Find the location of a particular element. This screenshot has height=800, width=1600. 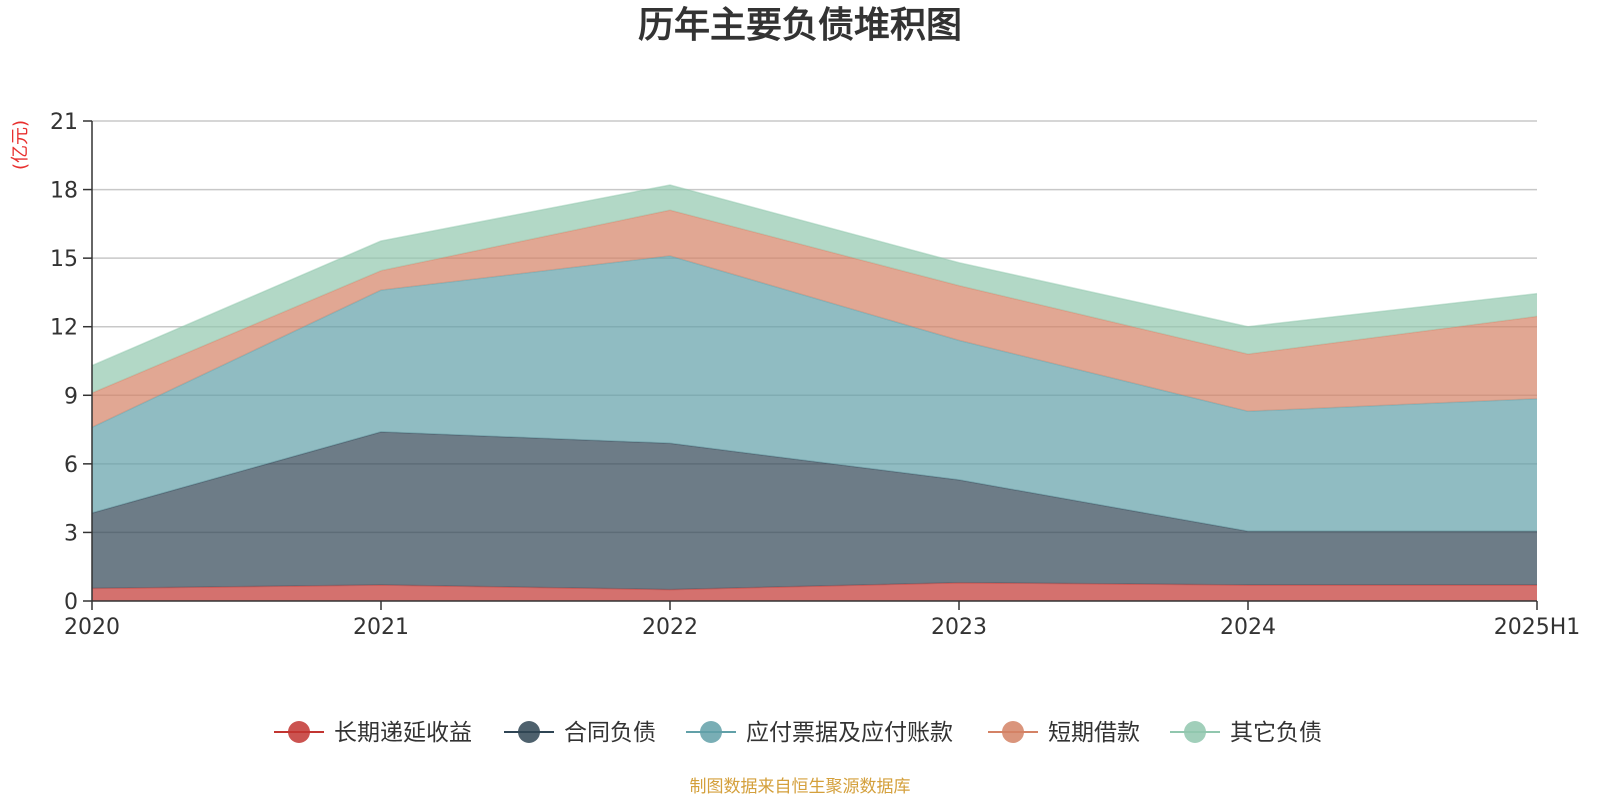

legend: 长期递延收益 合同负债 应付票据及应付账款 短期借款 其它负债 is located at coordinates (798, 733).